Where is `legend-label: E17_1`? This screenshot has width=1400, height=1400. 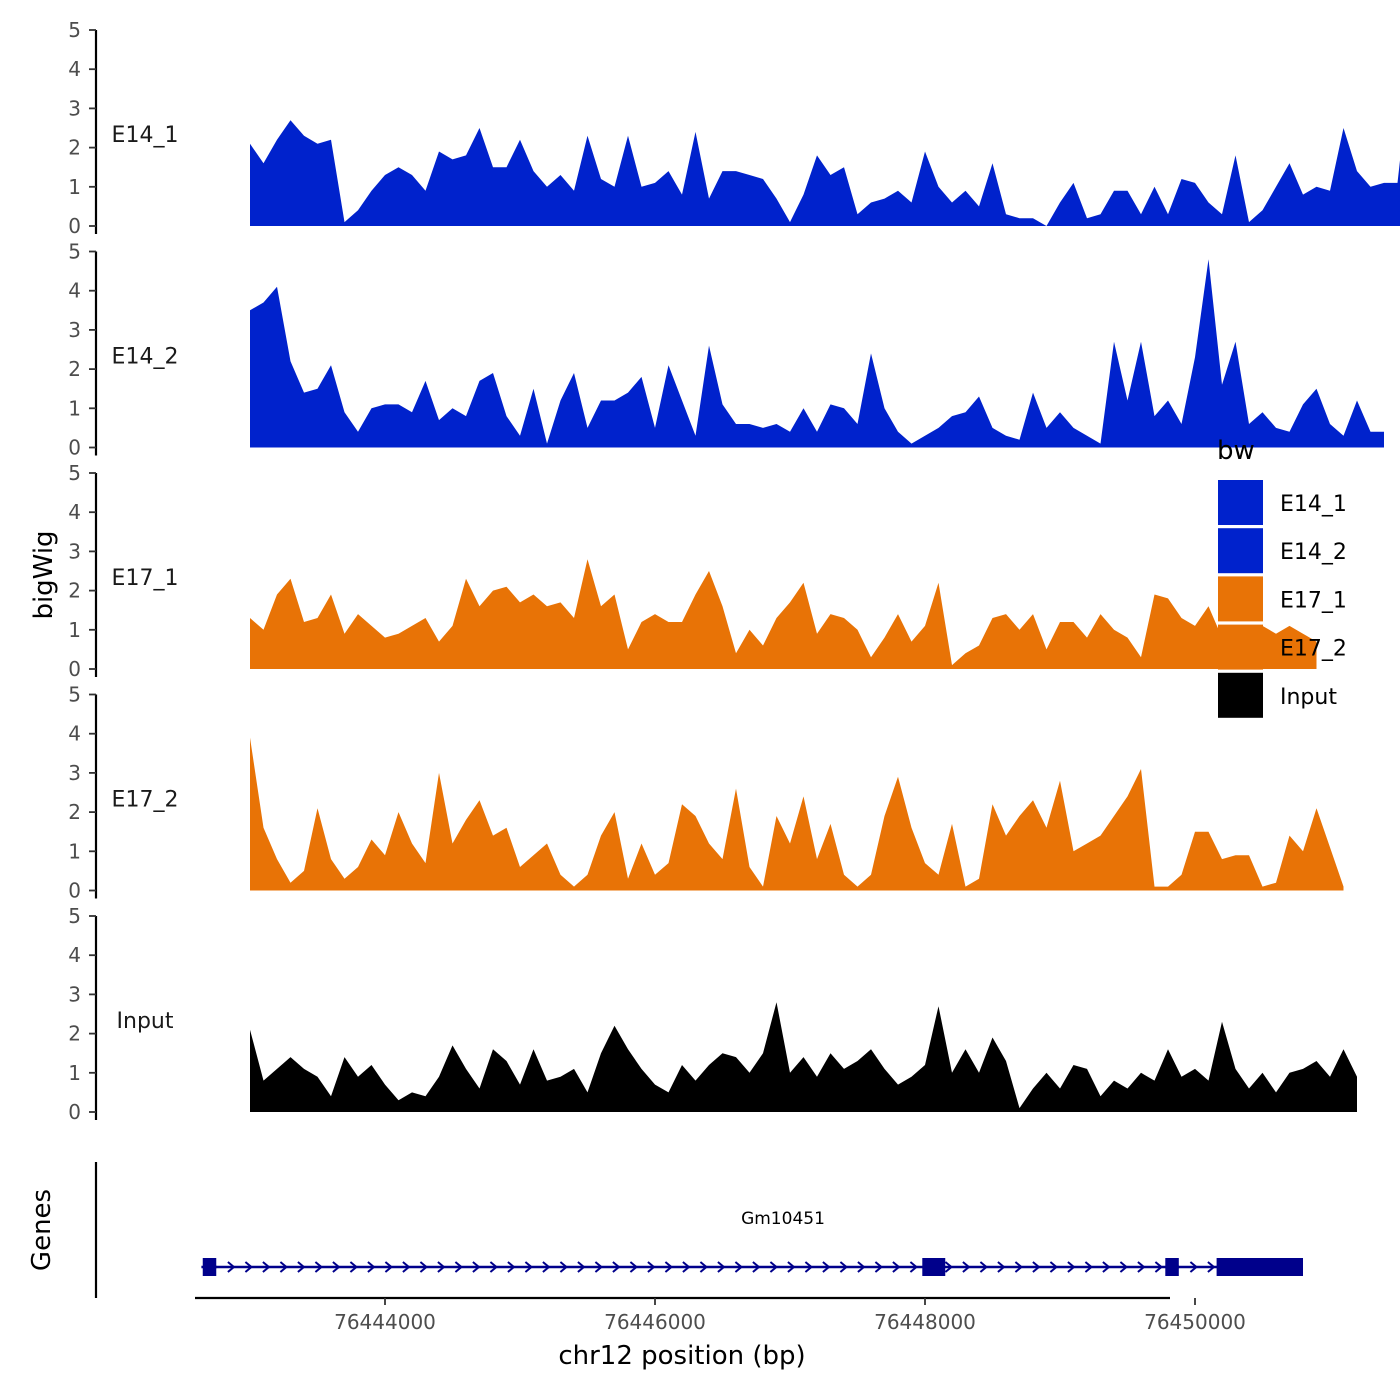
legend-label: E17_1 is located at coordinates (1313, 600).